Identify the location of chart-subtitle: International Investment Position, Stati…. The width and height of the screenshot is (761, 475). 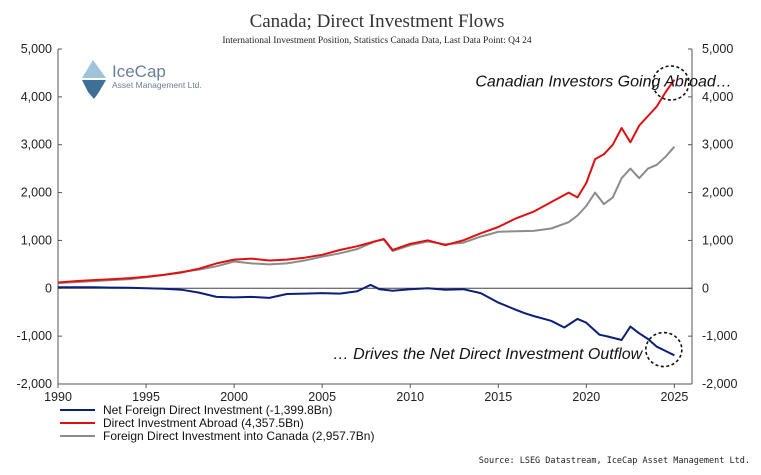
(376, 41).